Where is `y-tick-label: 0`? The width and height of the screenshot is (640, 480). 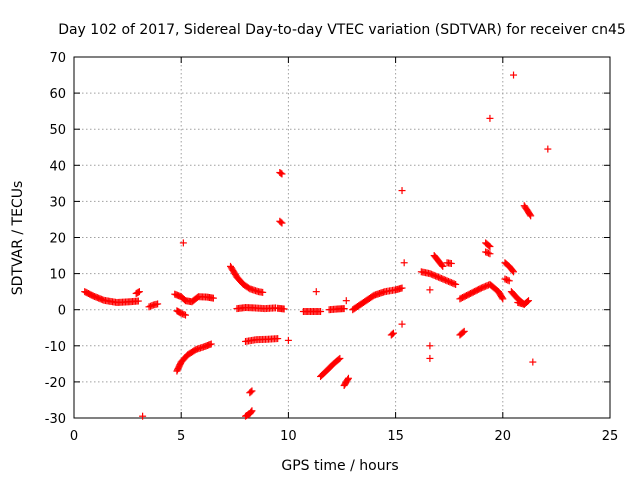
y-tick-label: 0 is located at coordinates (62, 311).